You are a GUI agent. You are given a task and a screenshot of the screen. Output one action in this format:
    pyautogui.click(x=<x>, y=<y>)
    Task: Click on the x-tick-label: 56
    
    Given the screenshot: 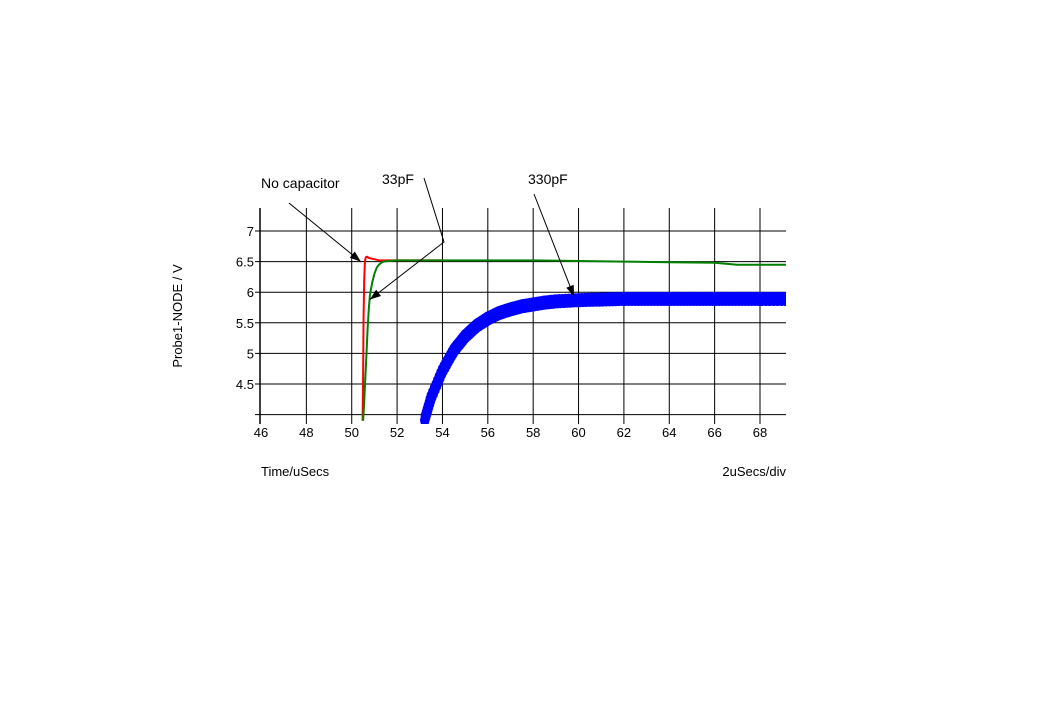 What is the action you would take?
    pyautogui.click(x=488, y=432)
    